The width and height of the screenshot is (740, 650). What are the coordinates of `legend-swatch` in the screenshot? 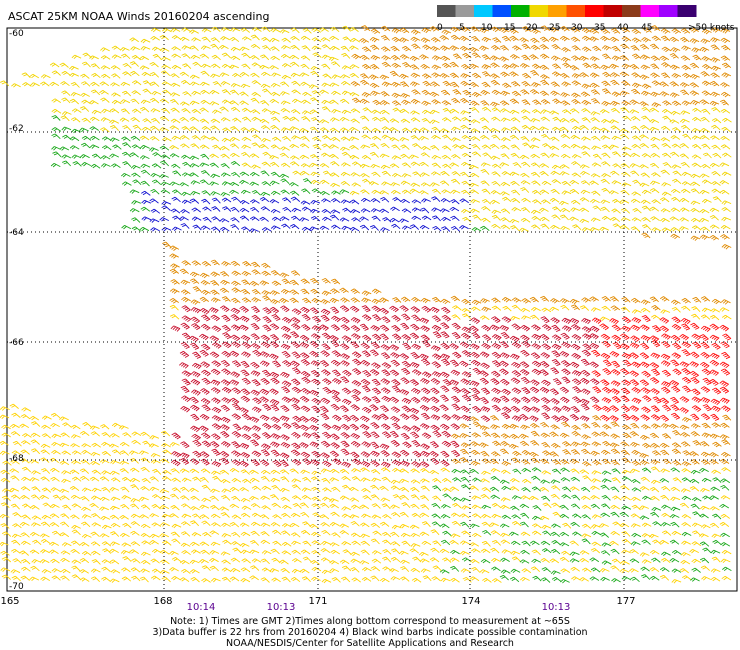 It's located at (520, 11).